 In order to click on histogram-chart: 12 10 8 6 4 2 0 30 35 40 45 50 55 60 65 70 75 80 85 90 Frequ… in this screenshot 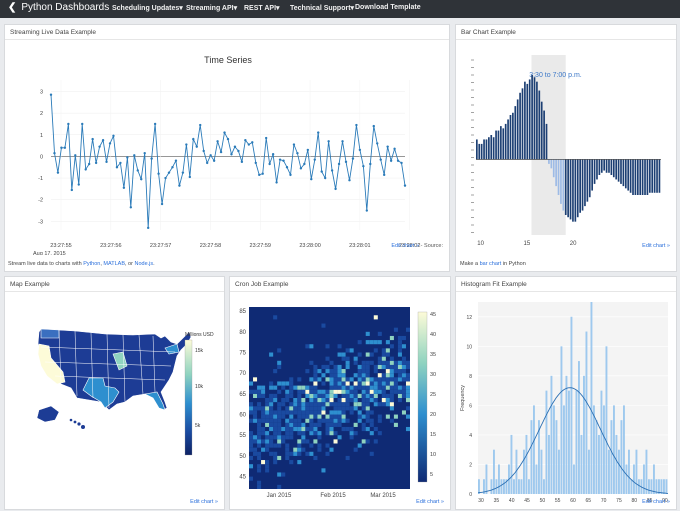, I will do `click(566, 401)`.